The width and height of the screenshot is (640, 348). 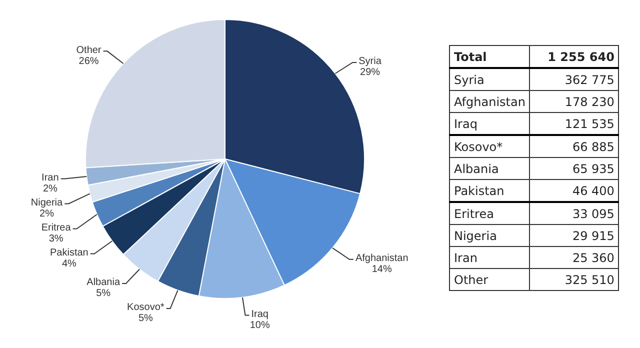 What do you see at coordinates (466, 257) in the screenshot?
I see `category-label: Iran` at bounding box center [466, 257].